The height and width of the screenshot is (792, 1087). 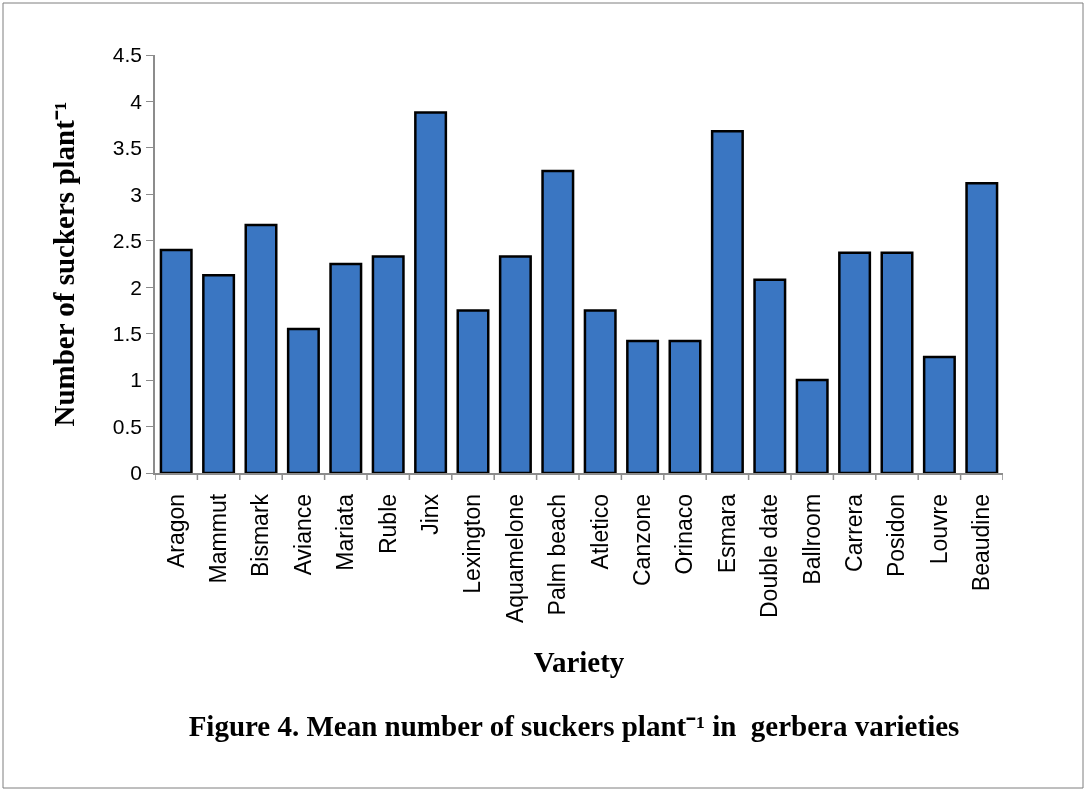 What do you see at coordinates (430, 514) in the screenshot?
I see `x-tick-label: Jinx` at bounding box center [430, 514].